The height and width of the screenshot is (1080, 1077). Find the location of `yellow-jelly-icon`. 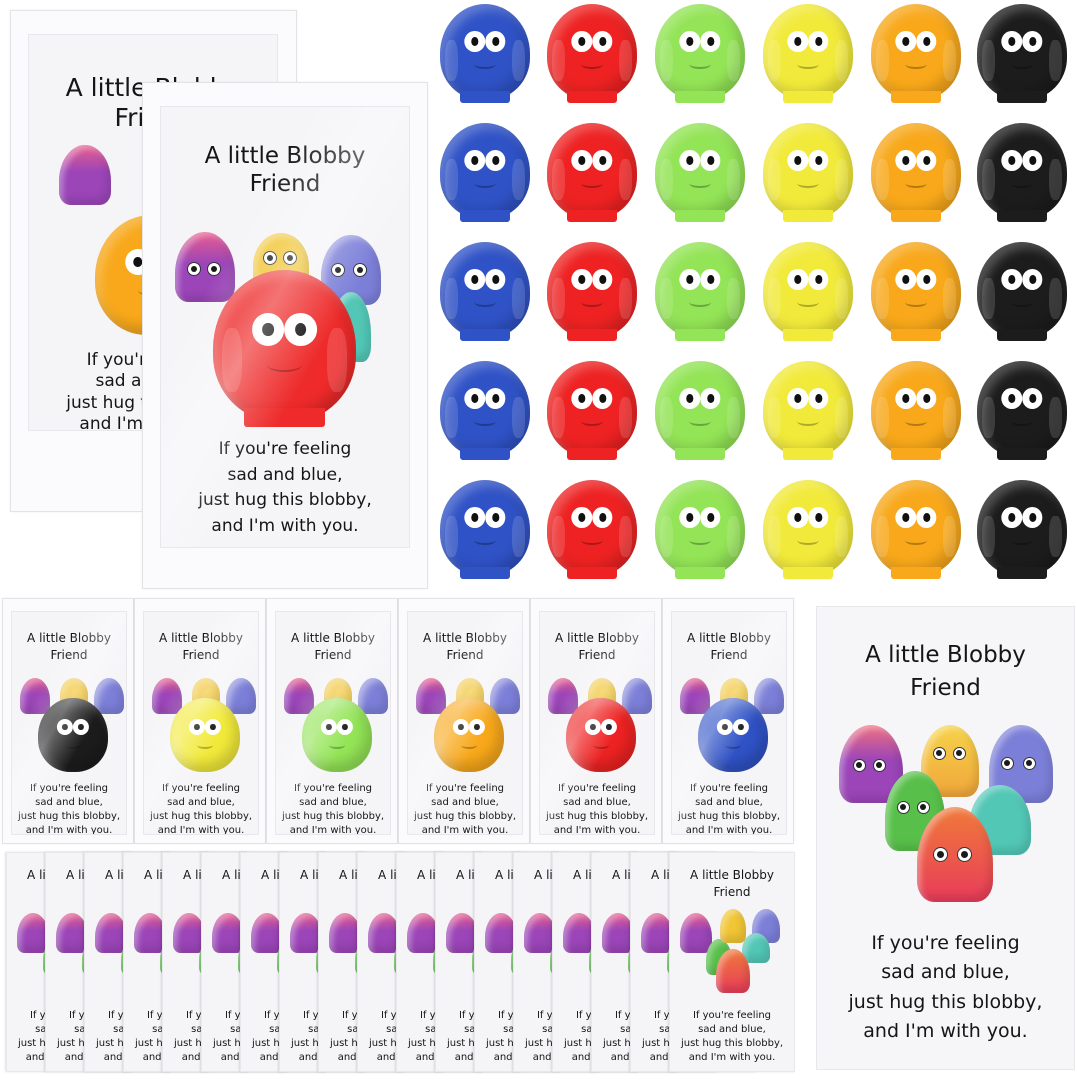

yellow-jelly-icon is located at coordinates (733, 926).